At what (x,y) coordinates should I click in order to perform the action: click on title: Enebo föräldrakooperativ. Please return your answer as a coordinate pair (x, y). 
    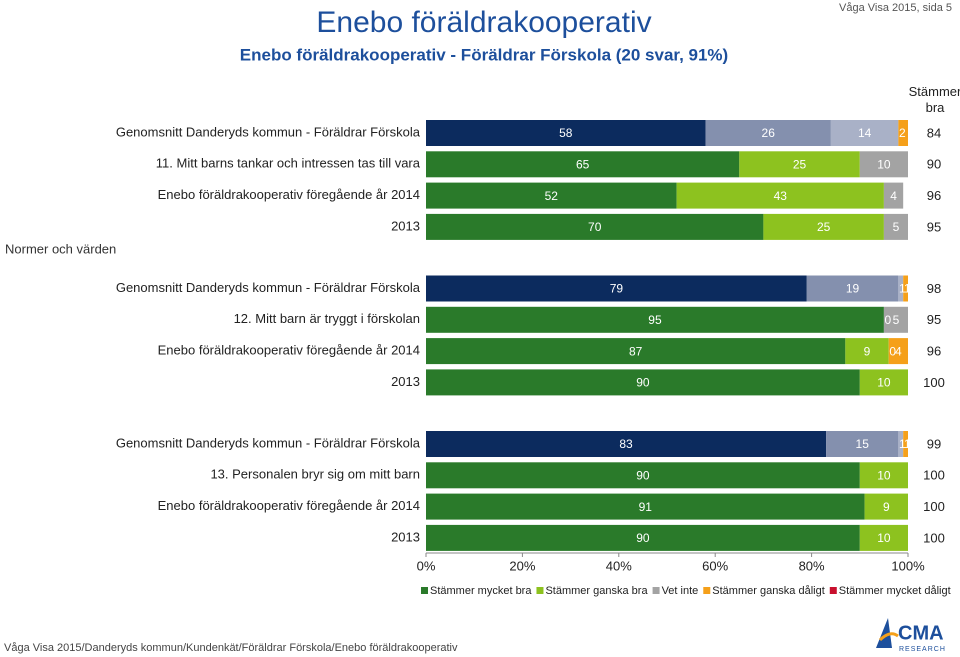
    Looking at the image, I should click on (483, 22).